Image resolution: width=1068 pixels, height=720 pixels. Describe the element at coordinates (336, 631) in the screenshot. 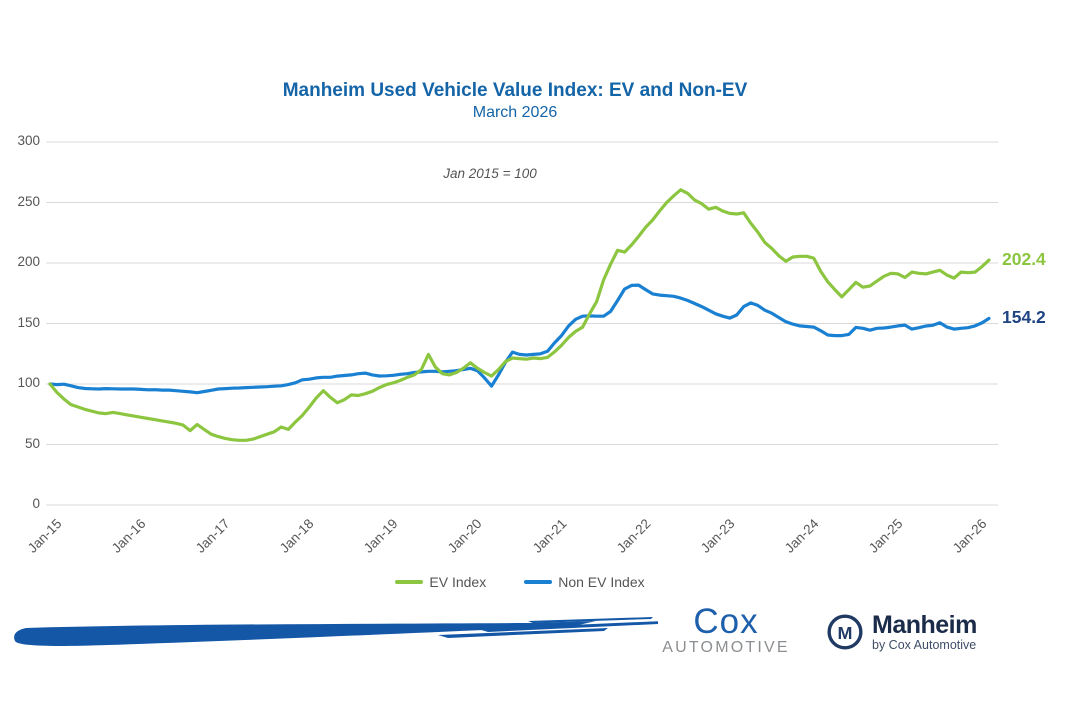

I see `brush-swoosh-graphic` at that location.